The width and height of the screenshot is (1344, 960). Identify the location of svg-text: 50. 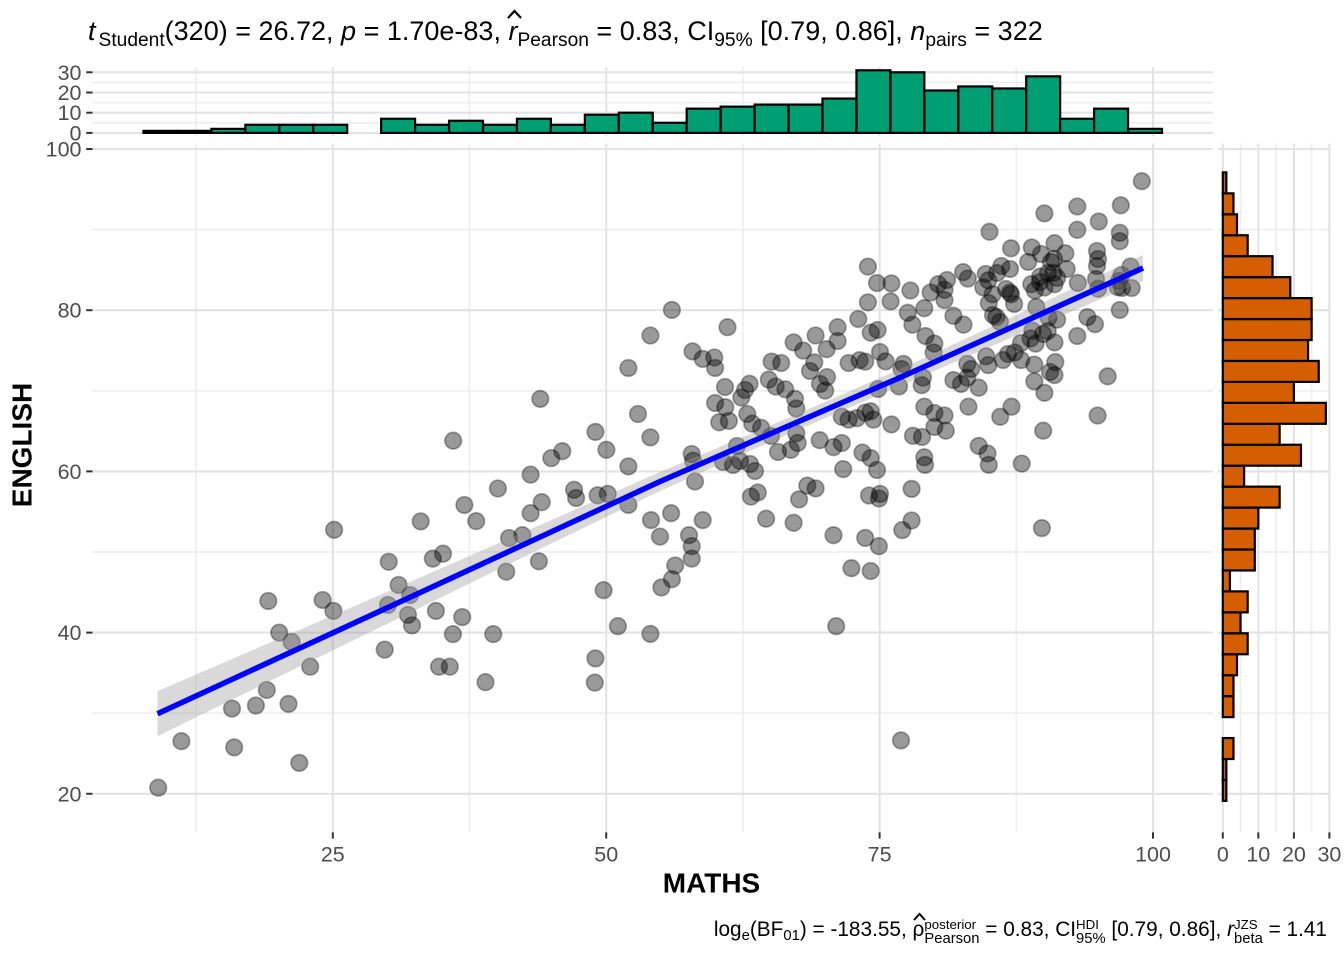
(606, 855).